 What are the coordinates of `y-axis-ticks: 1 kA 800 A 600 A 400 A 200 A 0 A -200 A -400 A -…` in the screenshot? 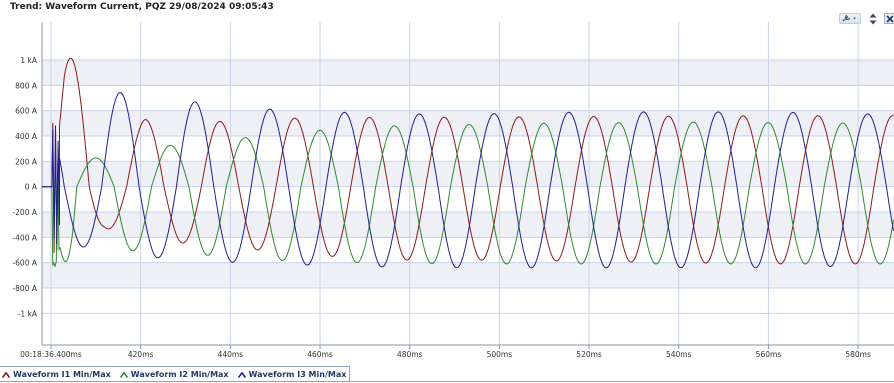 It's located at (24, 187).